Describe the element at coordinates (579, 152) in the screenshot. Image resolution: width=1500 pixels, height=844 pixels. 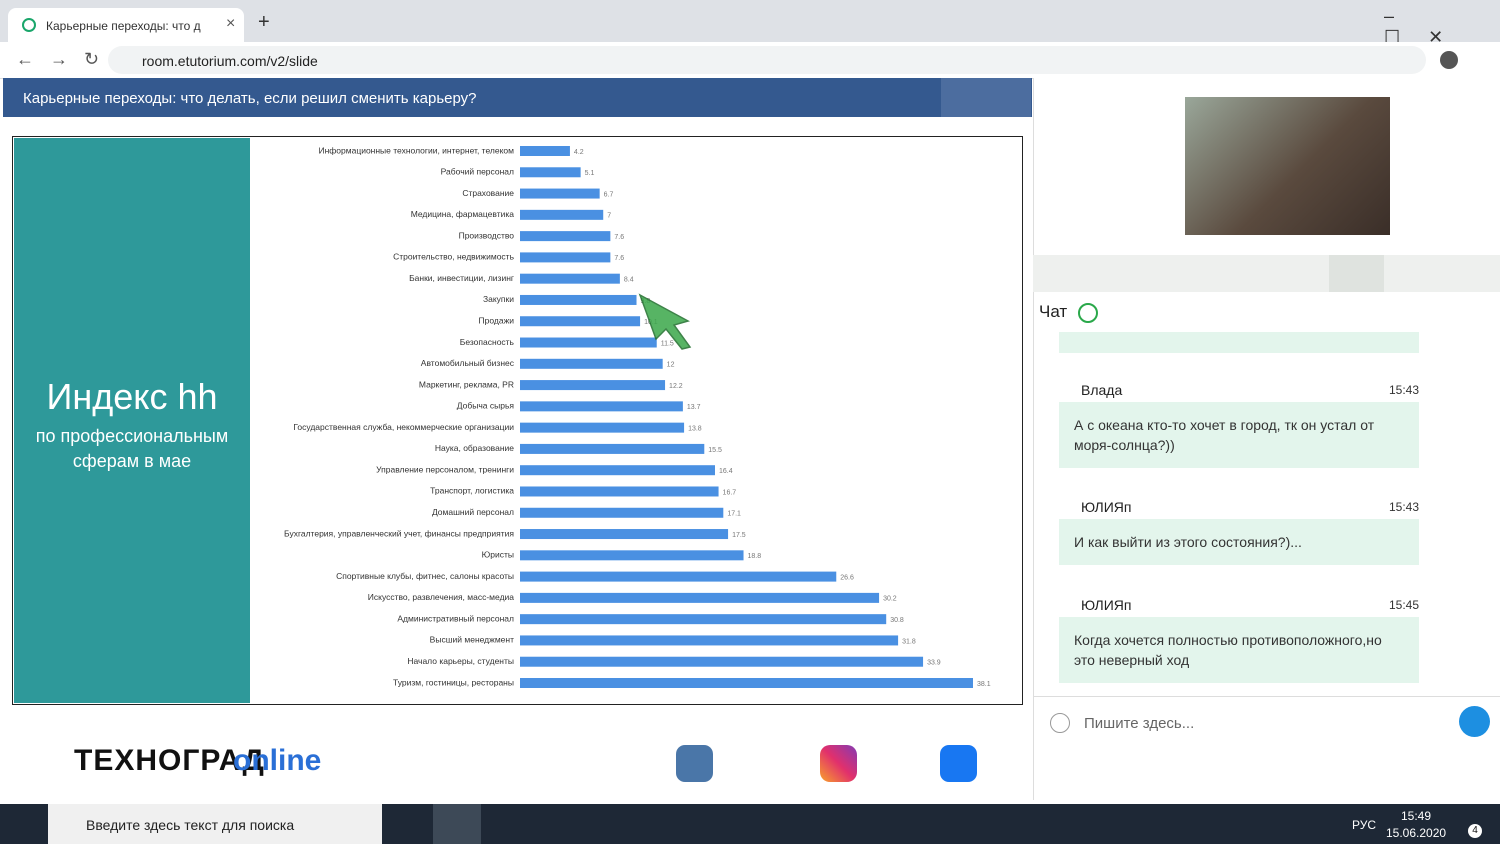
I see `value-label: 4.2` at that location.